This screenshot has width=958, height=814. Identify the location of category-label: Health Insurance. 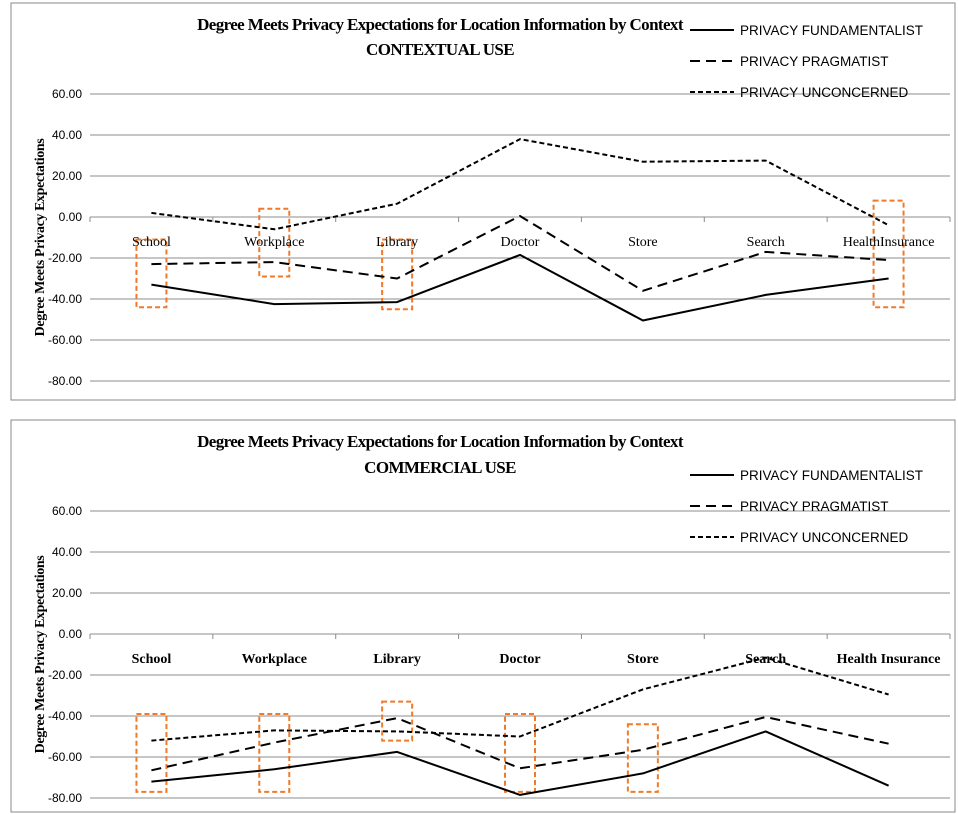
(889, 659).